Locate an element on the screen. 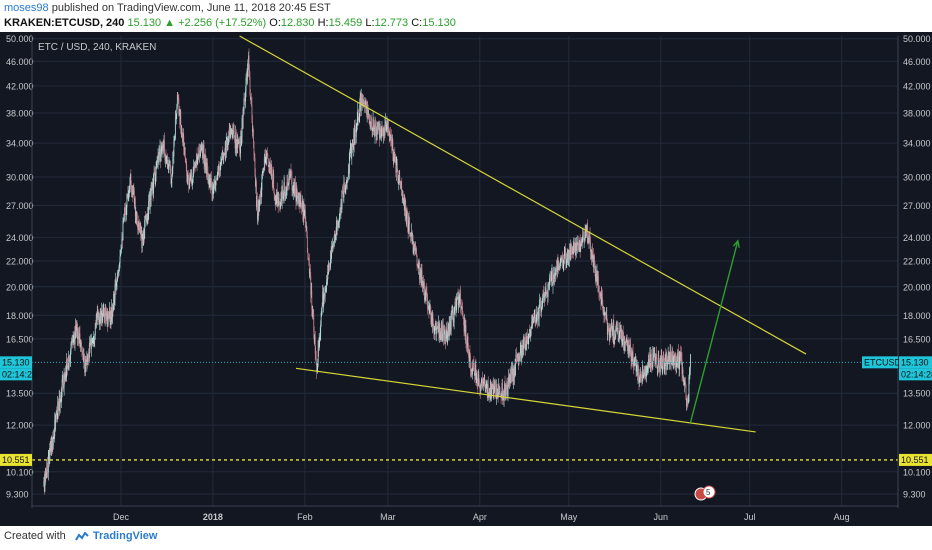 This screenshot has width=932, height=550. trendline is located at coordinates (525, 400).